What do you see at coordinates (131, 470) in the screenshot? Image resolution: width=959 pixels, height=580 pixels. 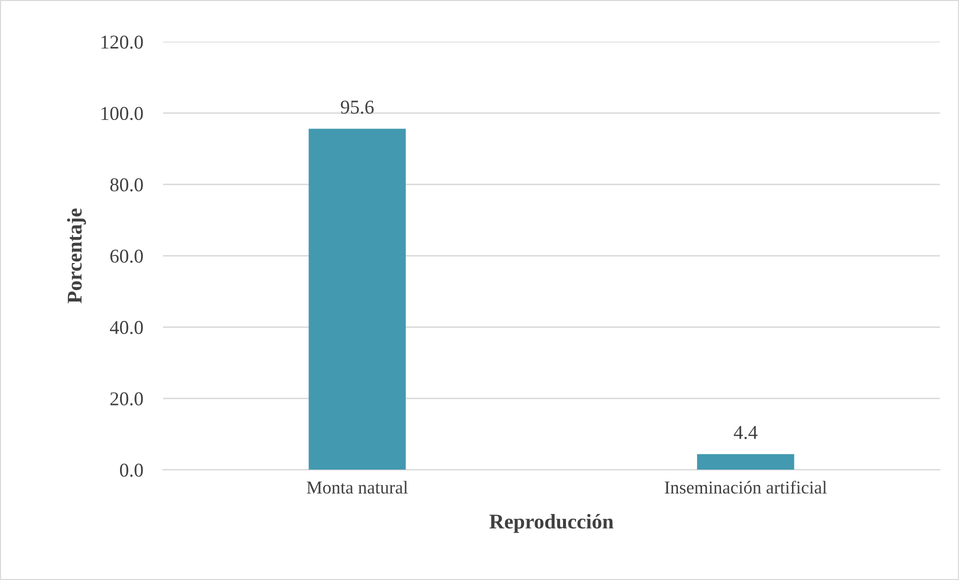 I see `y-tick-label: 0.0` at bounding box center [131, 470].